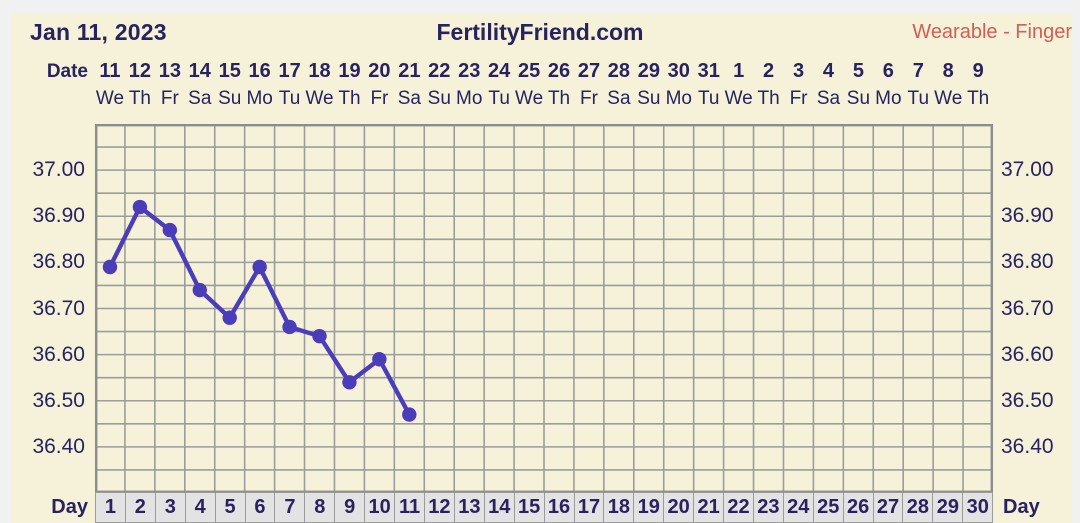 This screenshot has width=1080, height=523. Describe the element at coordinates (260, 507) in the screenshot. I see `day-cell: 6` at that location.